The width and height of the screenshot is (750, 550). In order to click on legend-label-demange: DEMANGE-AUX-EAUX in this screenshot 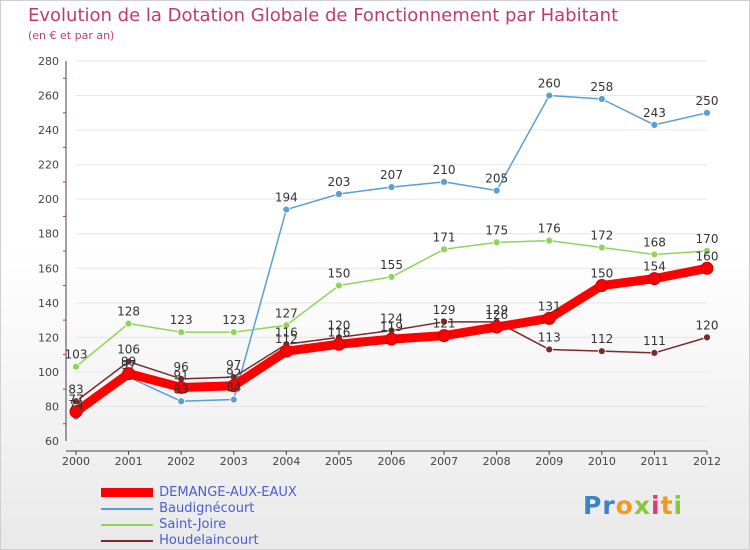, I will do `click(228, 492)`.